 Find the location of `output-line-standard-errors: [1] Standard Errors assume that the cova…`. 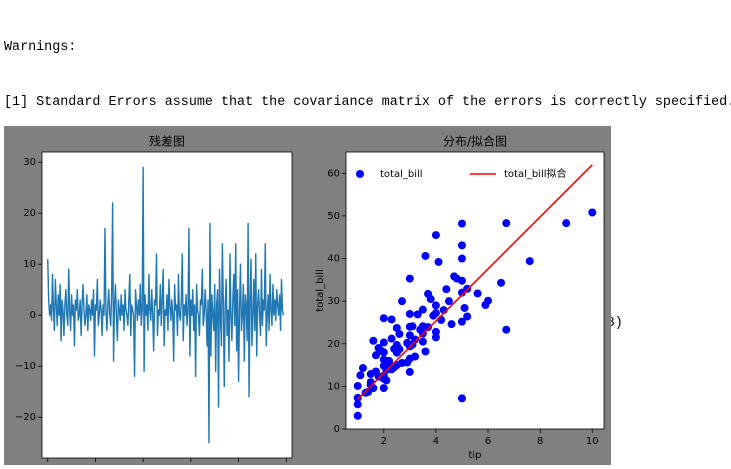

output-line-standard-errors: [1] Standard Errors assume that the cova… is located at coordinates (367, 103).